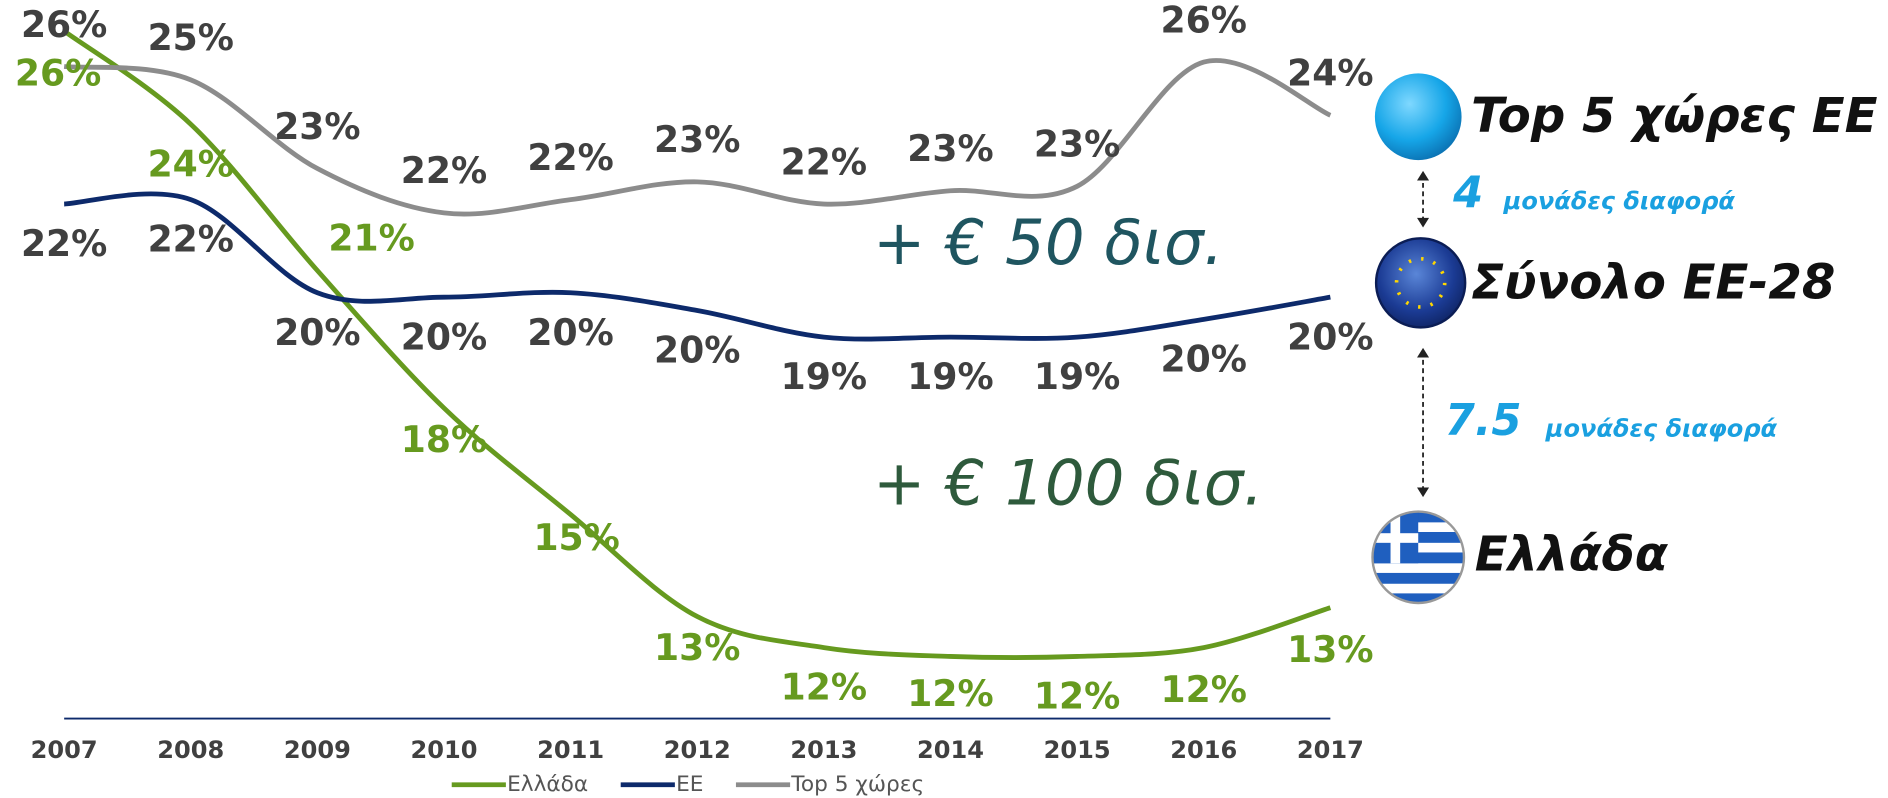 Image resolution: width=1888 pixels, height=798 pixels. What do you see at coordinates (1423, 199) in the screenshot?
I see `gap-arrowheads` at bounding box center [1423, 199].